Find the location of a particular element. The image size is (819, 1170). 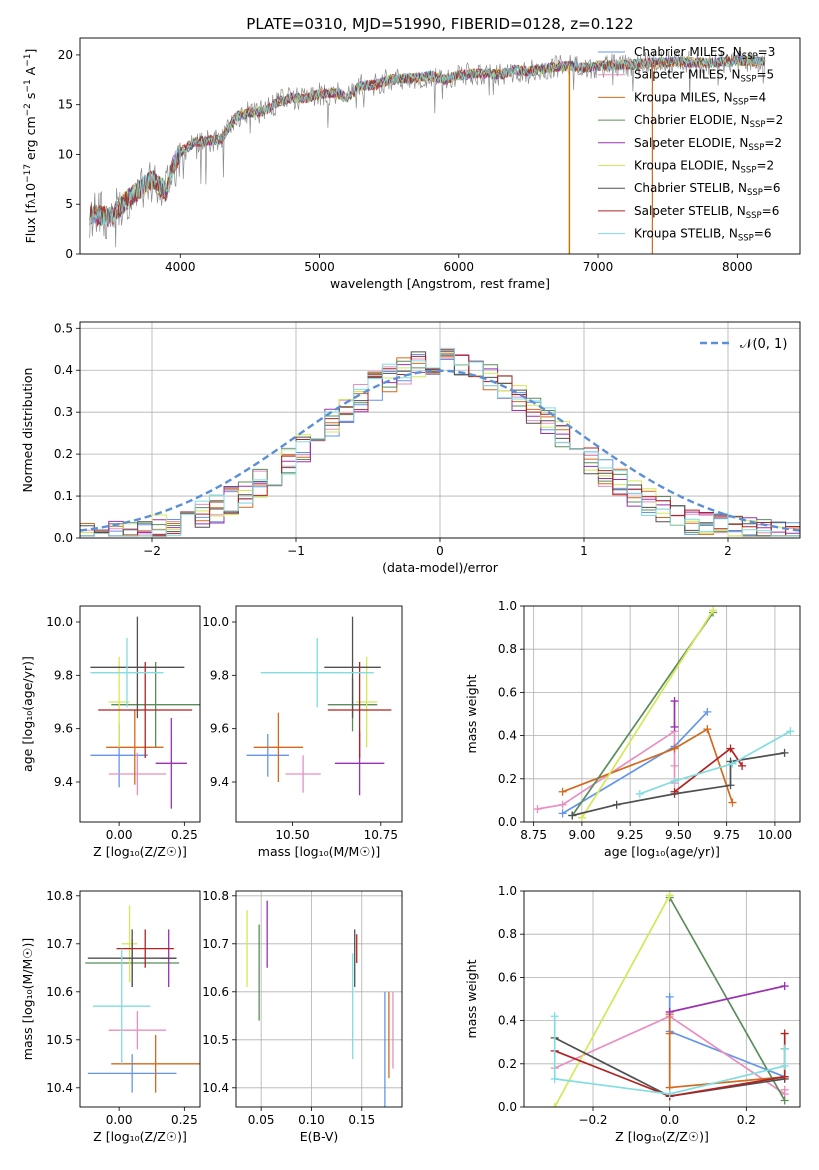

legend-label-tail: =4 is located at coordinates (758, 97).